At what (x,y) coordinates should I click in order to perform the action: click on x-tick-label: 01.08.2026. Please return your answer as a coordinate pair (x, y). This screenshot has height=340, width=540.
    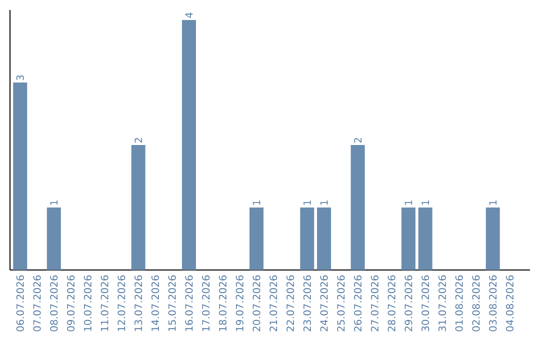
    Looking at the image, I should click on (459, 303).